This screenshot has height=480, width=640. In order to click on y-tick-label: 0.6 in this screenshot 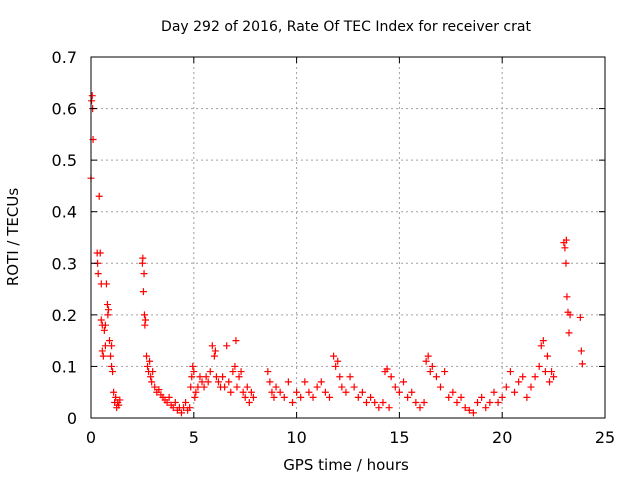, I will do `click(64, 109)`.